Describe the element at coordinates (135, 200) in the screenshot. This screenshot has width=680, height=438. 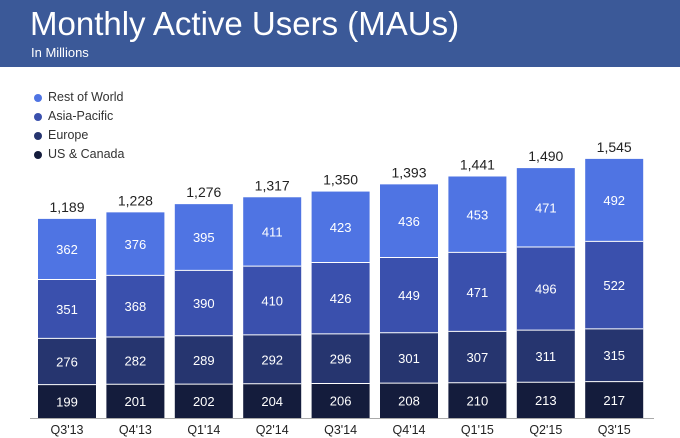
I see `total-label-q4-13: 1,228` at that location.